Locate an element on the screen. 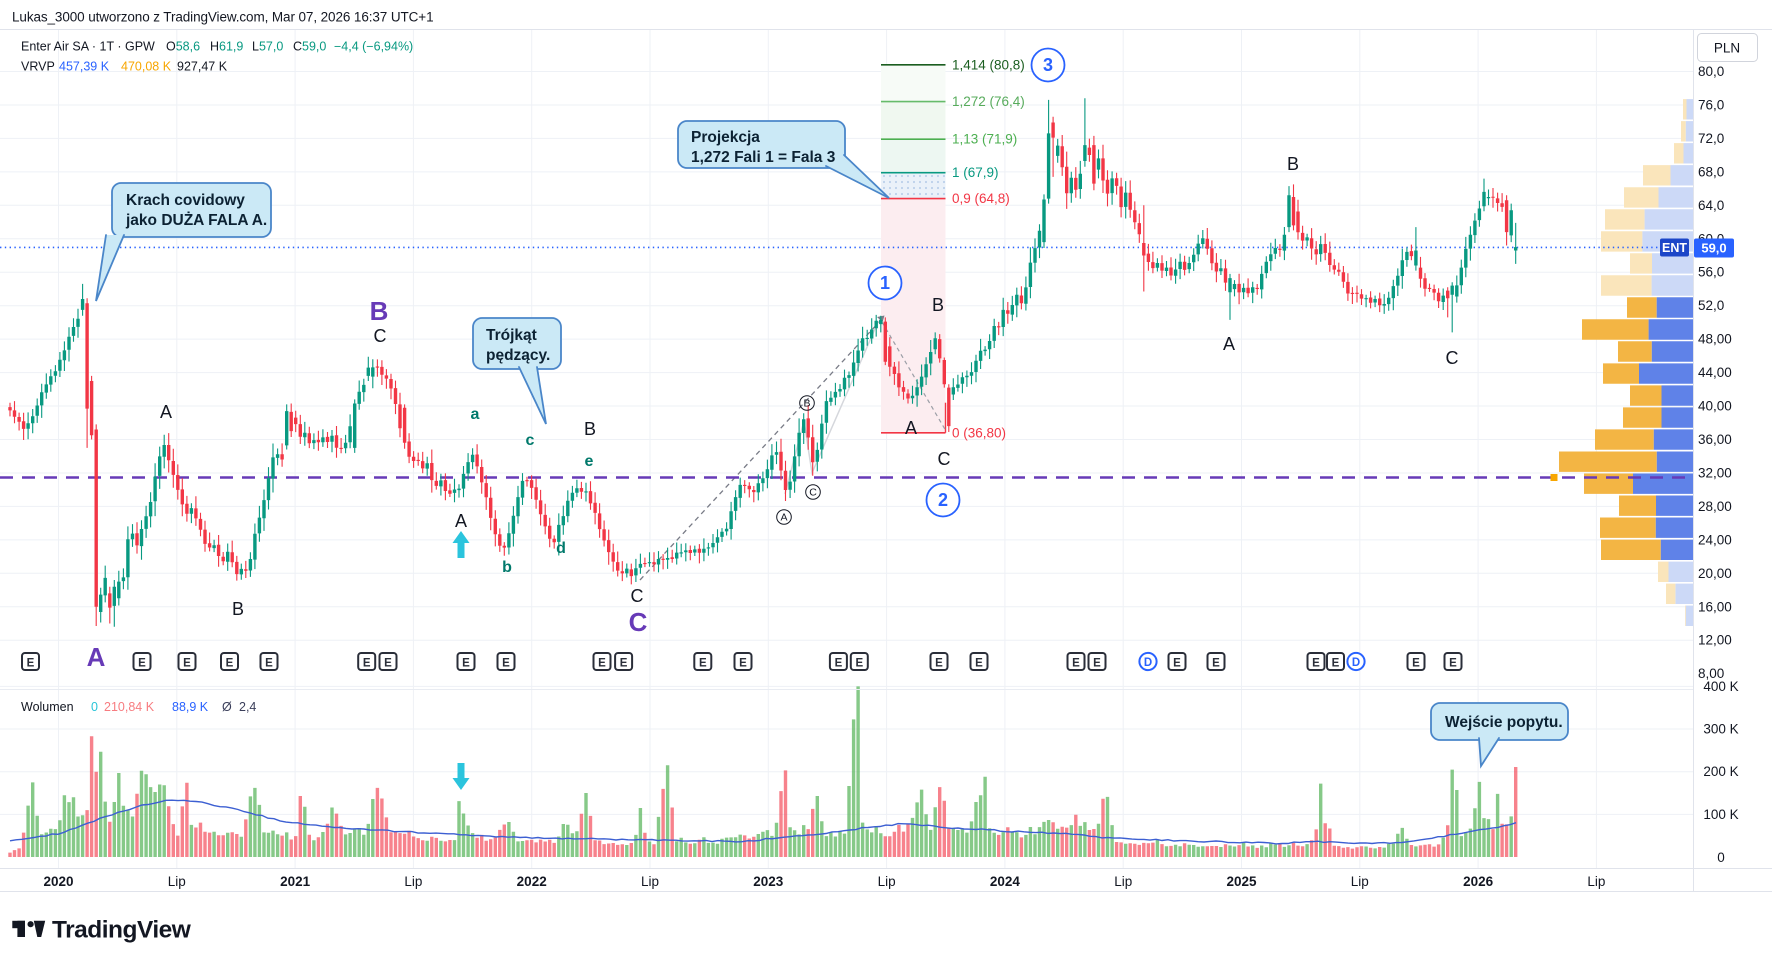 Image resolution: width=1772 pixels, height=962 pixels. svg-text: 1,272 (76,4) is located at coordinates (988, 101).